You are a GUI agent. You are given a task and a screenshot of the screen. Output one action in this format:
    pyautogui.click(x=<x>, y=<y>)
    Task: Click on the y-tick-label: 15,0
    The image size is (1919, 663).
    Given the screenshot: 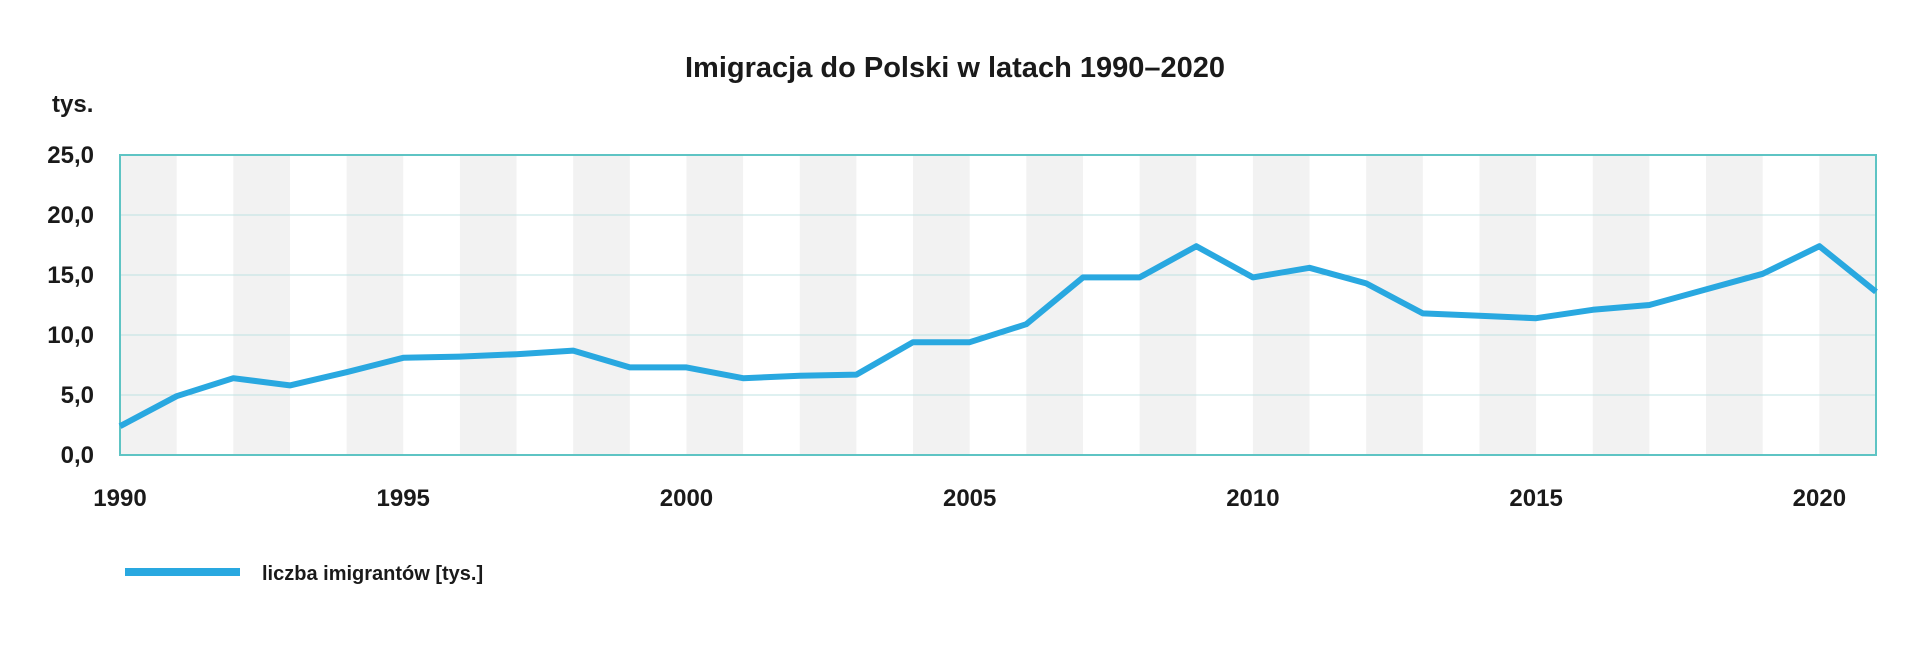 What is the action you would take?
    pyautogui.click(x=70, y=275)
    